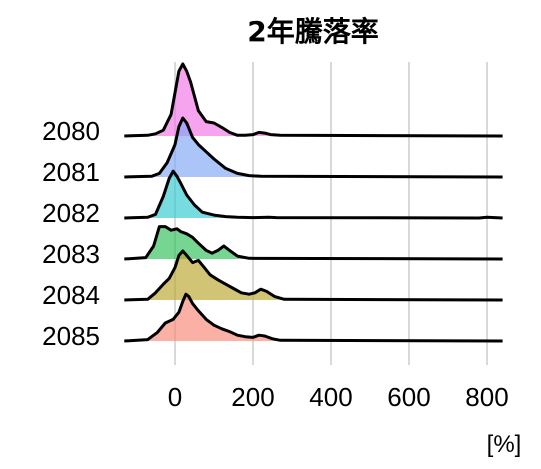 The height and width of the screenshot is (469, 541). I want to click on y-tick-label: 2085, so click(71, 336).